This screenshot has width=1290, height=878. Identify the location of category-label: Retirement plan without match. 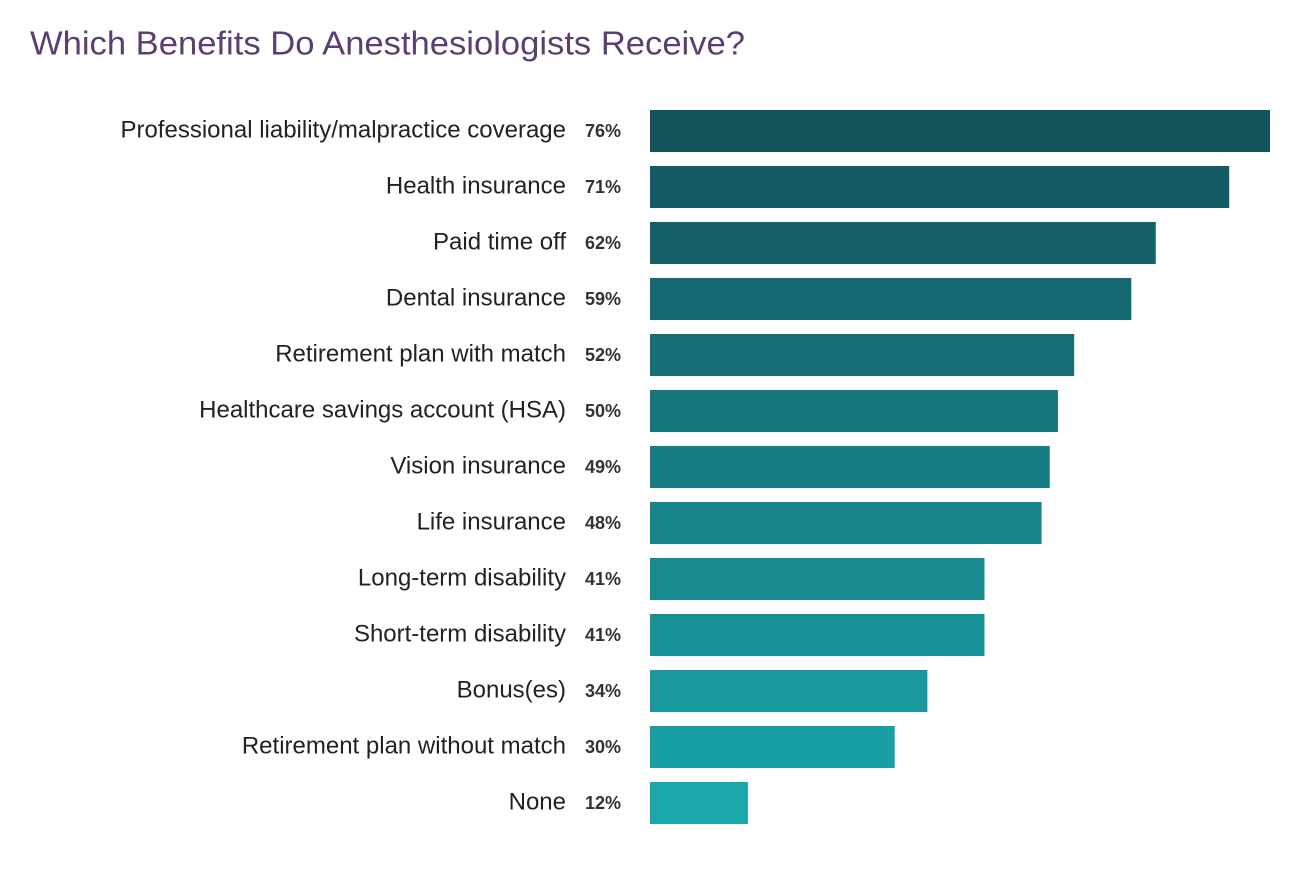
(404, 745).